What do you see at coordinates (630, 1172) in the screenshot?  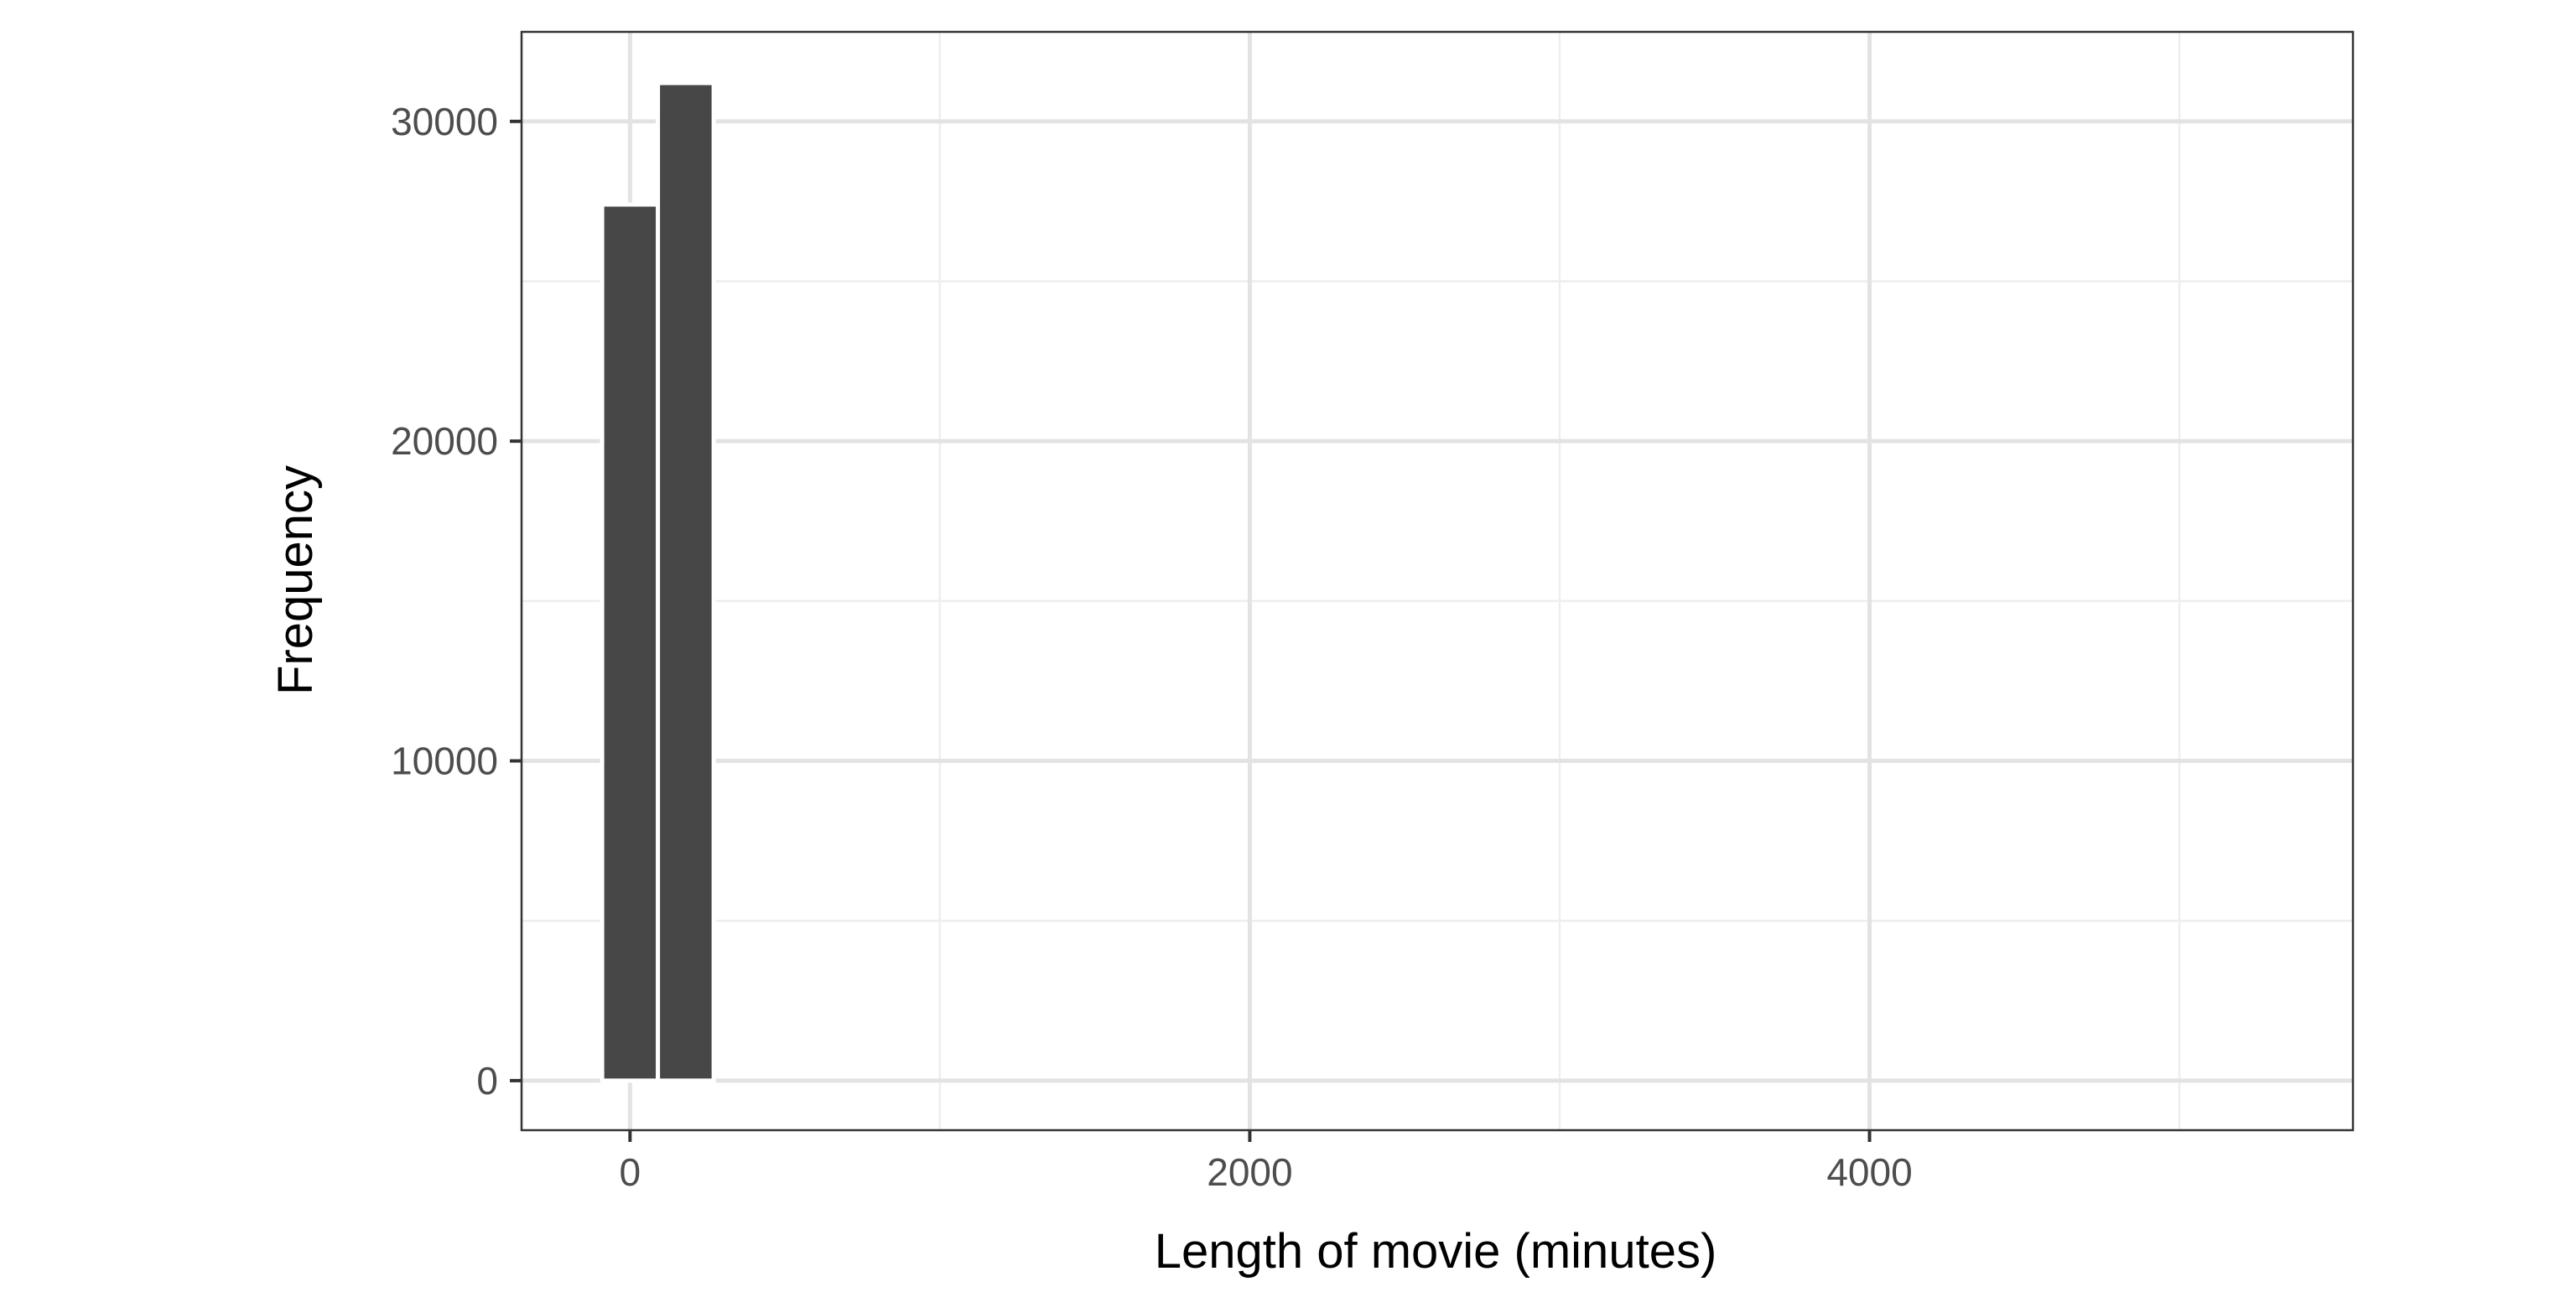 I see `x-tick-label: 0` at bounding box center [630, 1172].